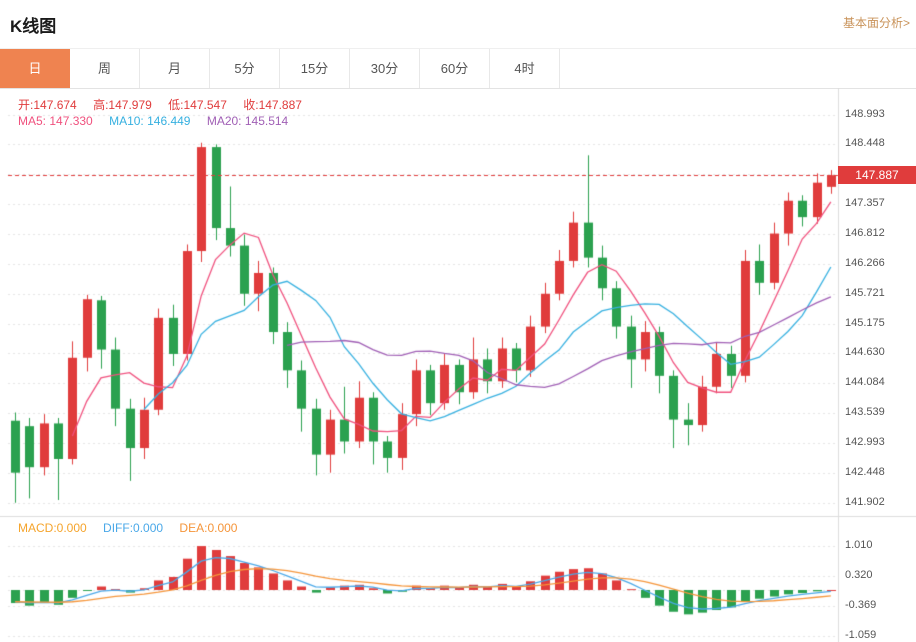 Image resolution: width=916 pixels, height=642 pixels. Describe the element at coordinates (148, 528) in the screenshot. I see `diff-value: 0.000` at that location.